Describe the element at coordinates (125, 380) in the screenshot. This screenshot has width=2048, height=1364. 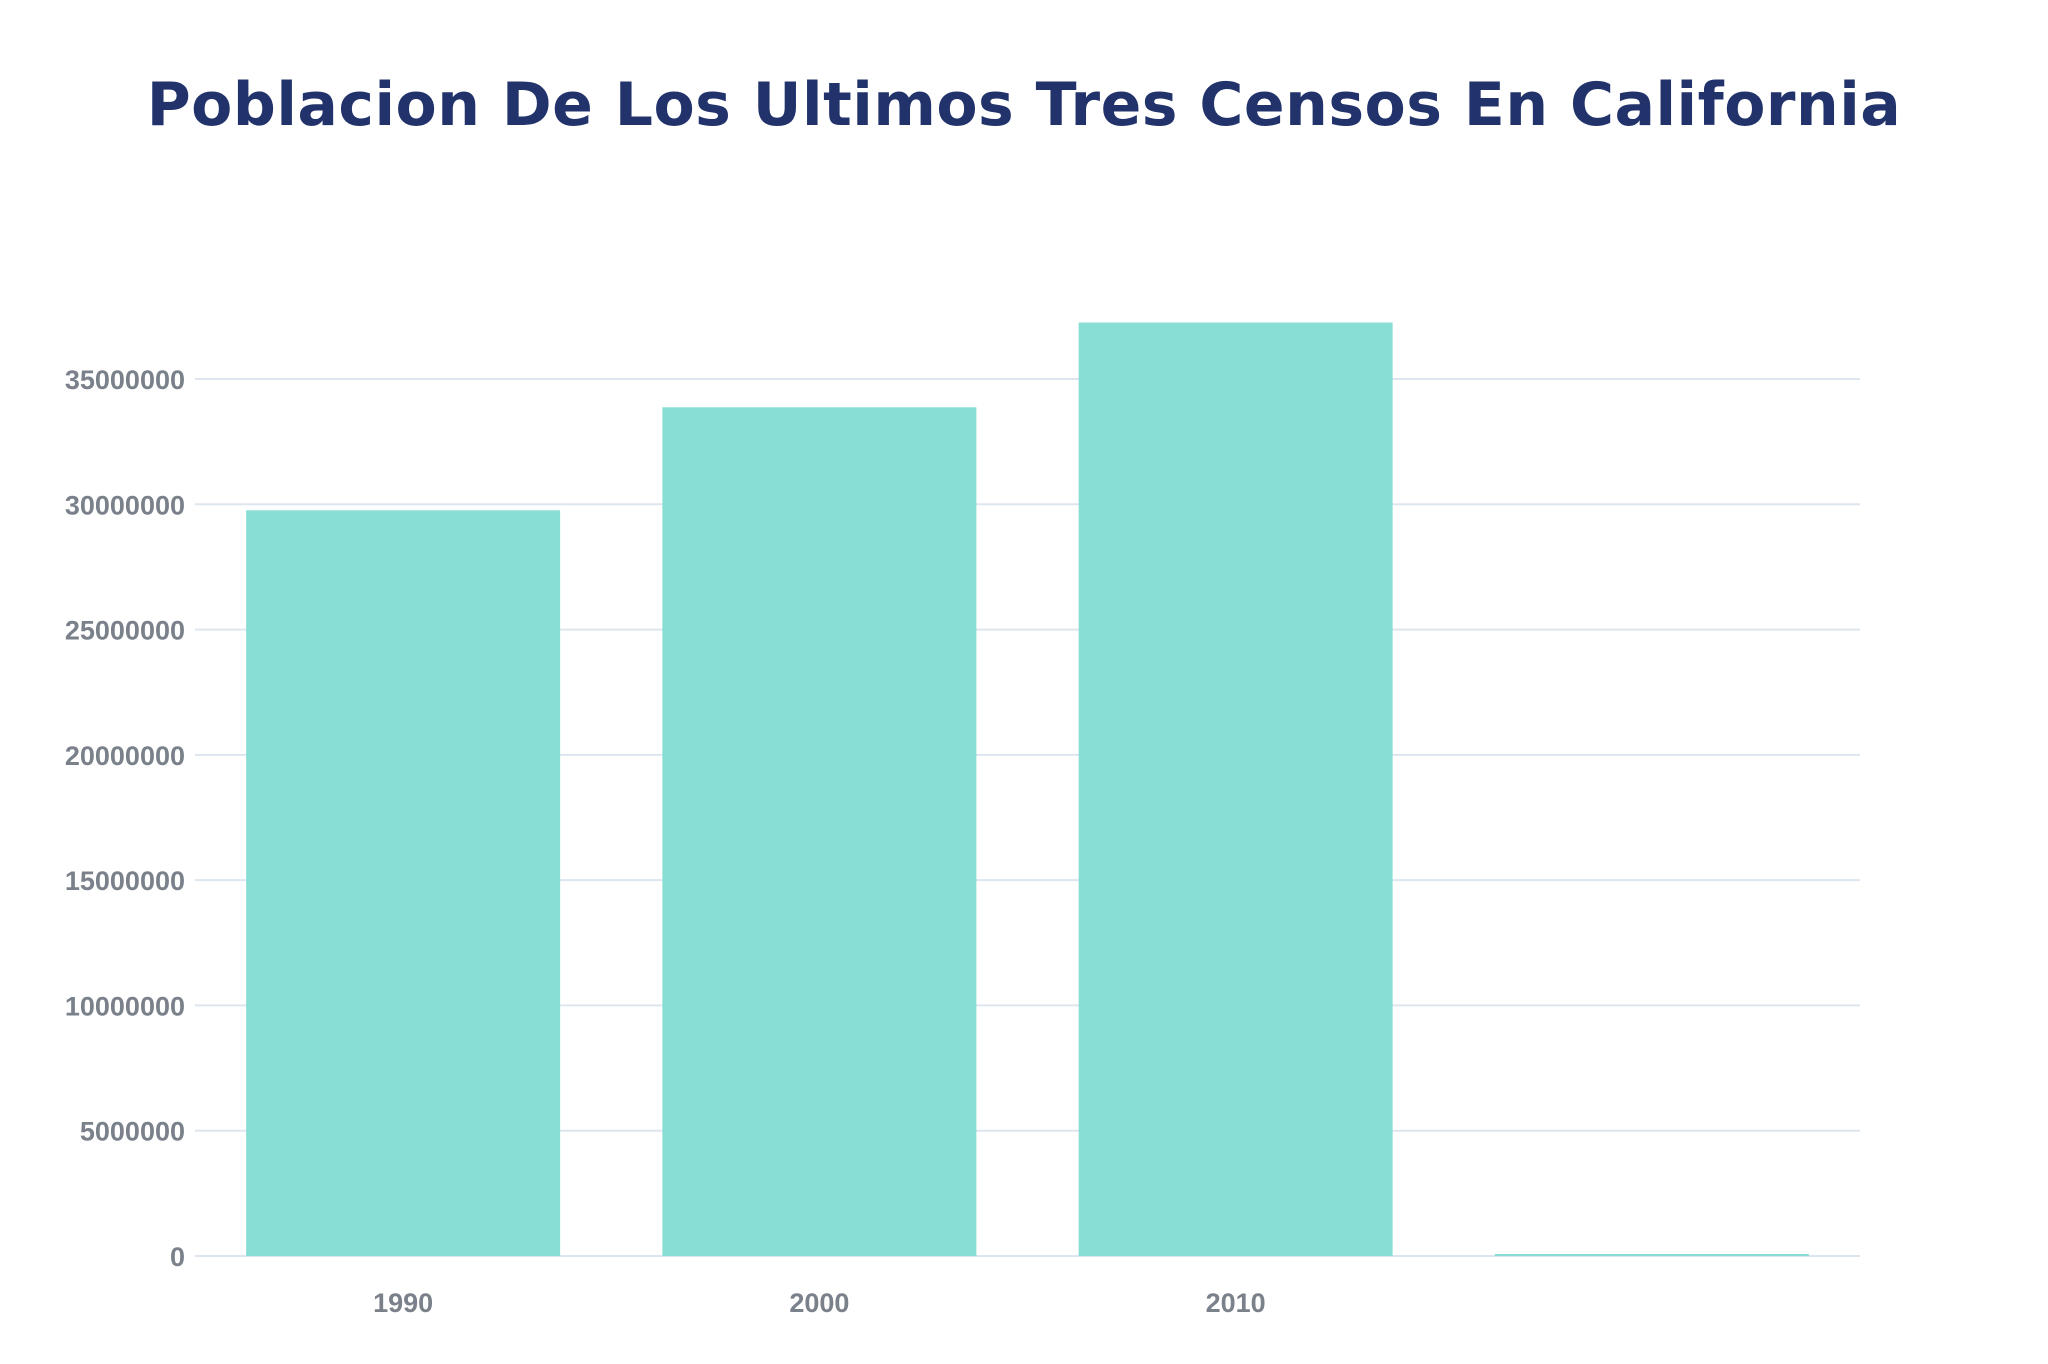
I see `y-tick-label: 35000000` at that location.